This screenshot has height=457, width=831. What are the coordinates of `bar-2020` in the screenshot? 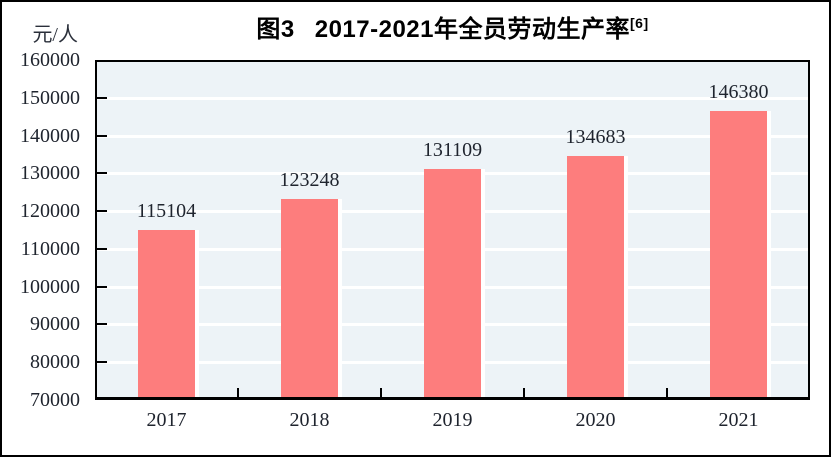 It's located at (595, 277).